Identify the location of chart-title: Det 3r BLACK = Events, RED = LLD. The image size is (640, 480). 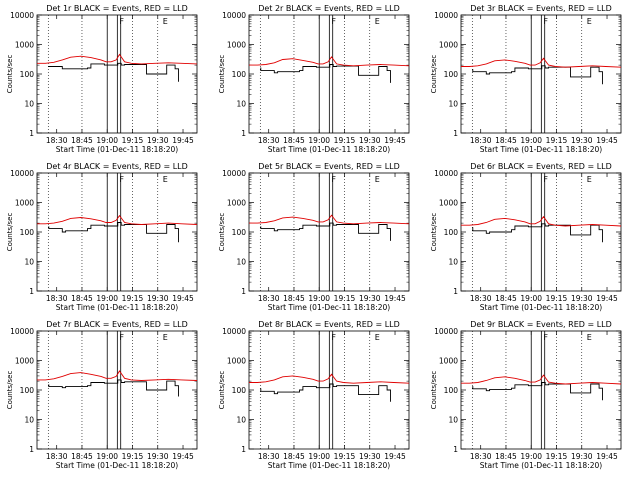
(541, 8).